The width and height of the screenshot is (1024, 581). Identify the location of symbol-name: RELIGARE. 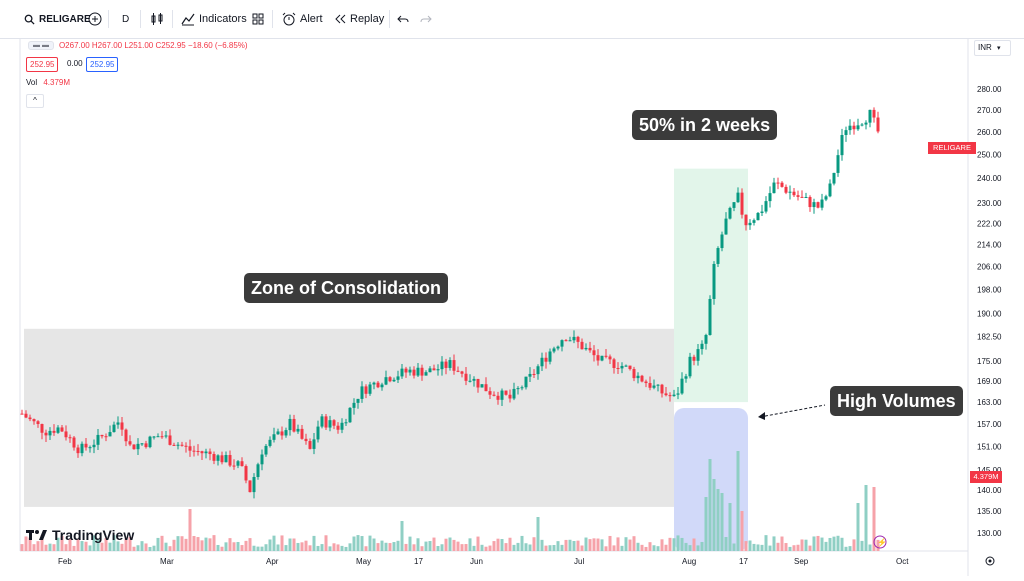
(65, 19).